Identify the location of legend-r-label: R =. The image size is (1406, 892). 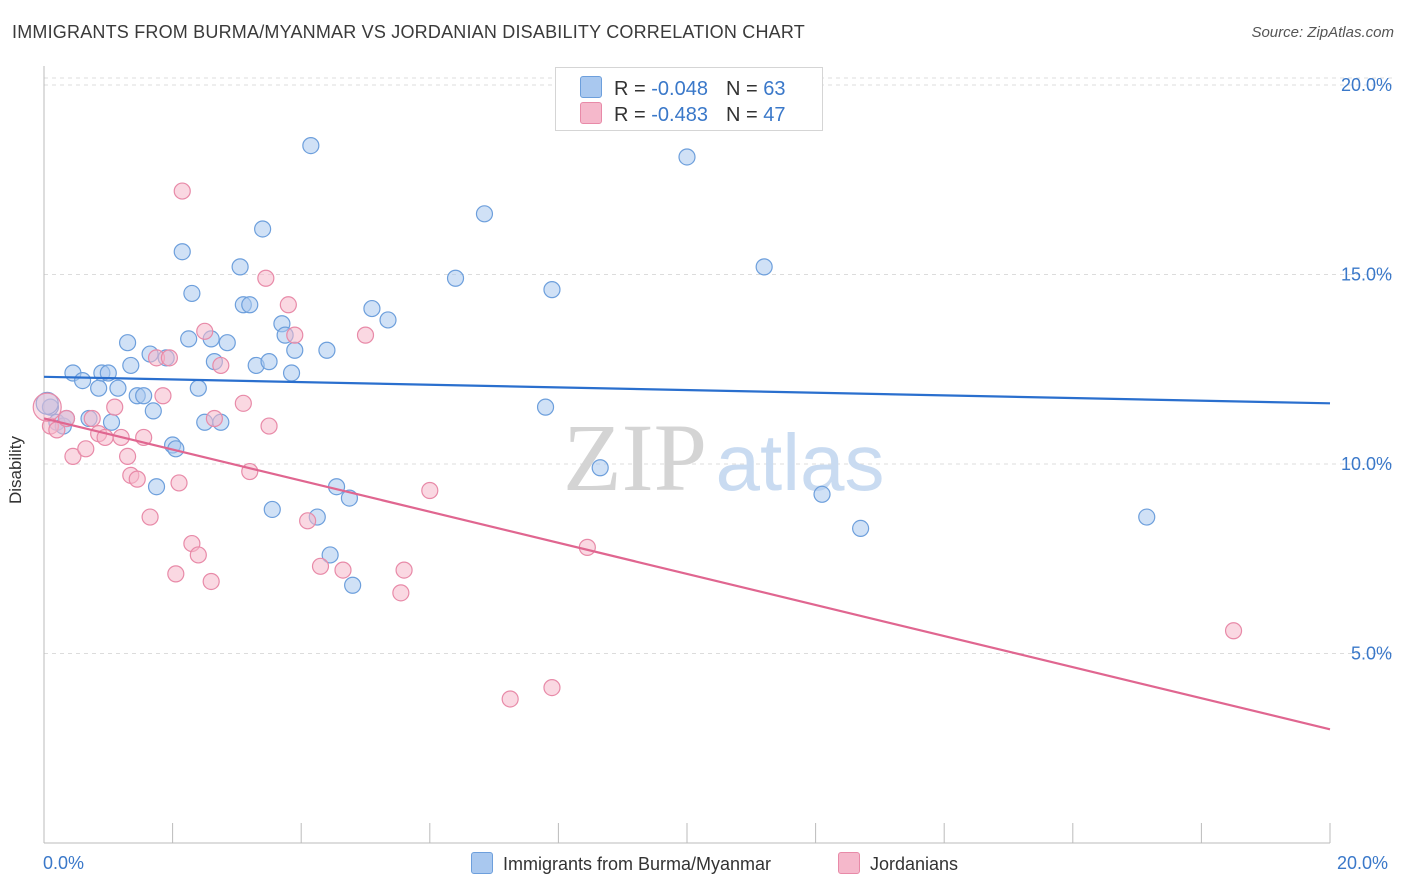
(633, 89).